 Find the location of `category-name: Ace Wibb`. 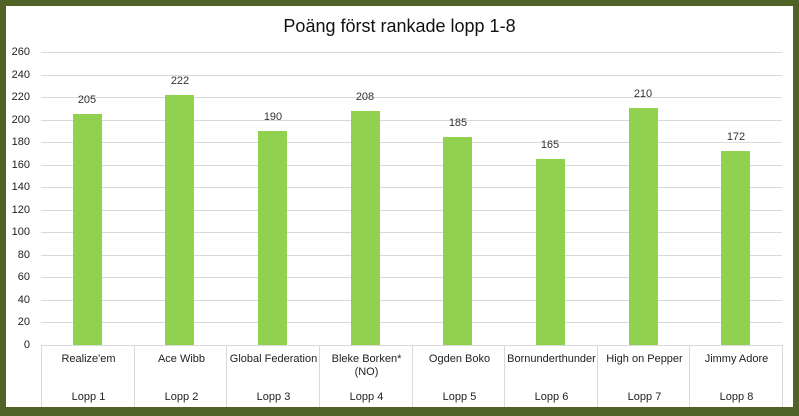

category-name: Ace Wibb is located at coordinates (181, 359).